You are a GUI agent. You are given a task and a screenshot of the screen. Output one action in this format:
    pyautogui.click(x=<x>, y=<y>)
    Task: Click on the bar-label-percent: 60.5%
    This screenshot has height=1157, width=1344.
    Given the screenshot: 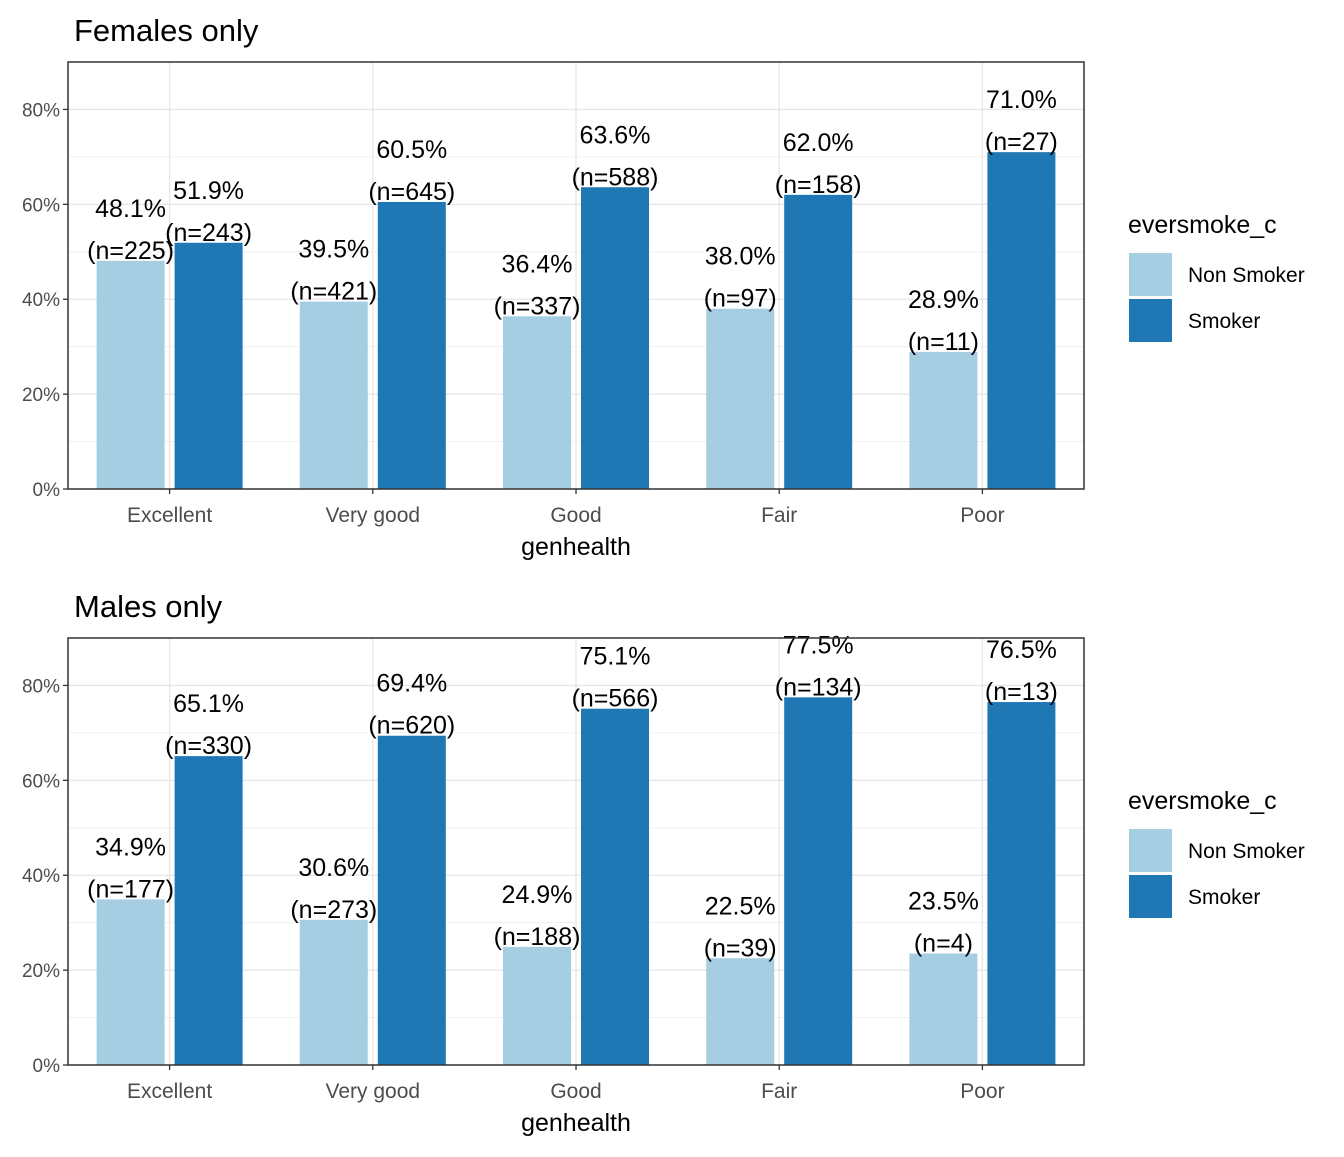 What is the action you would take?
    pyautogui.click(x=411, y=150)
    